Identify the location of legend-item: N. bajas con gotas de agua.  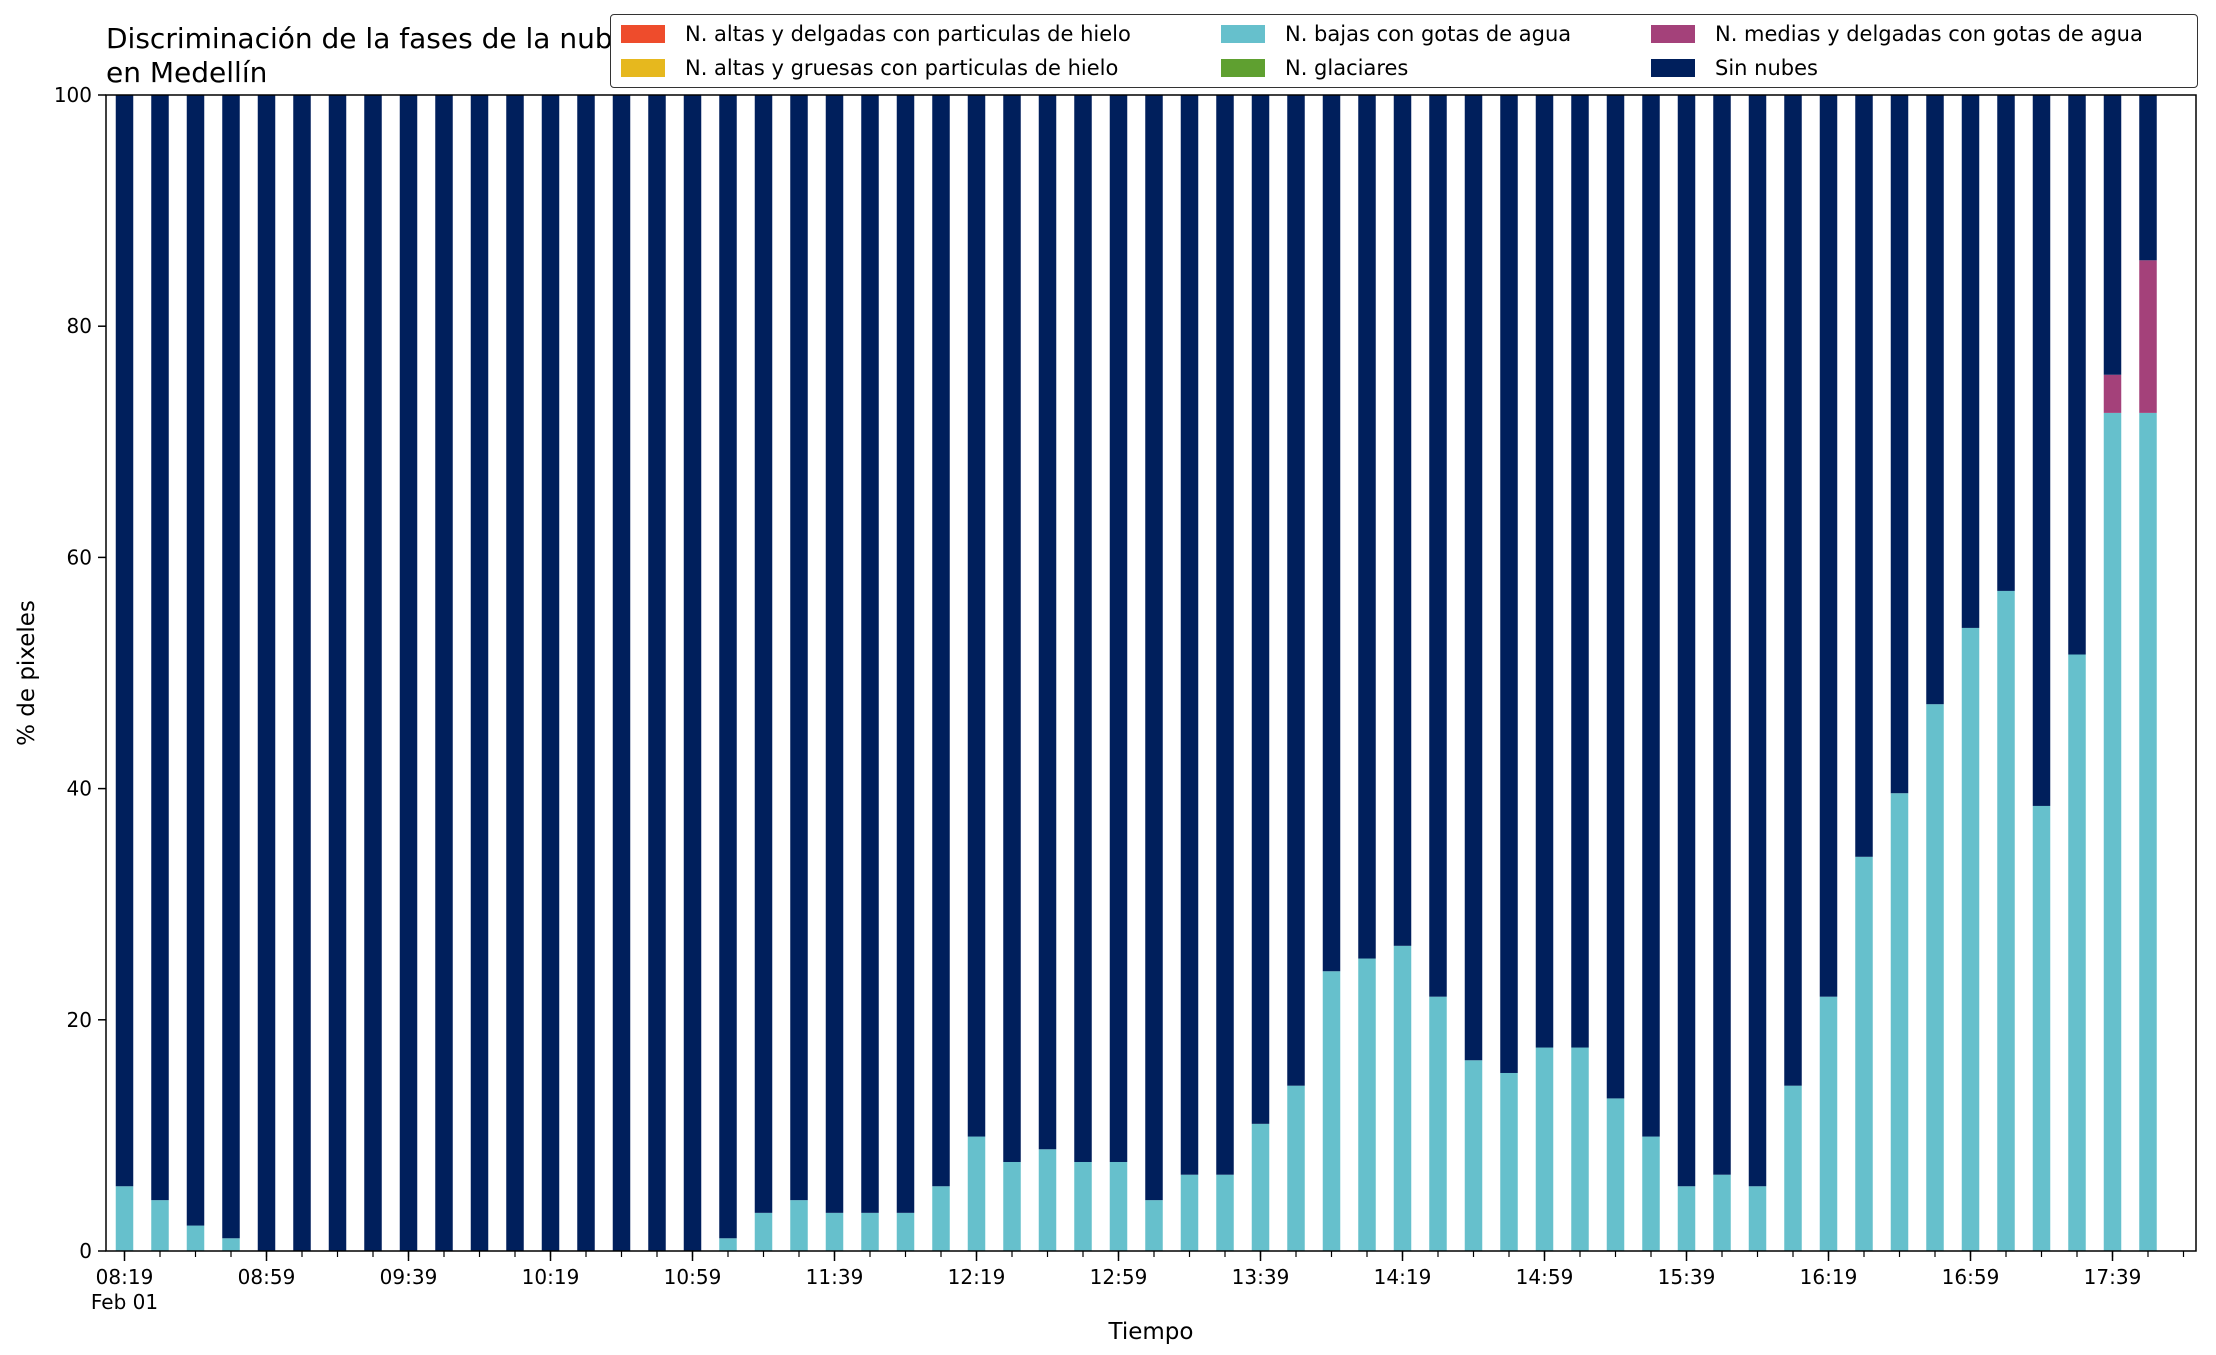
(1396, 34).